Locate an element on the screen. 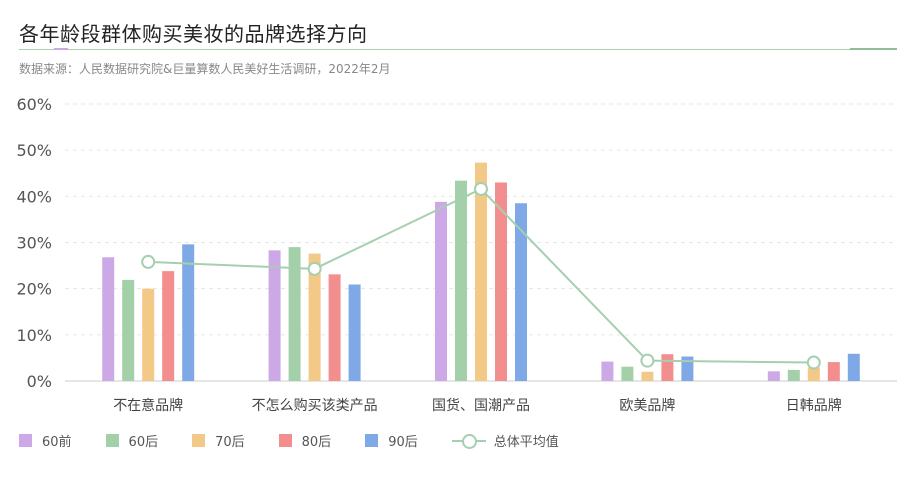 The image size is (923, 478). line-marker-icon is located at coordinates (468, 441).